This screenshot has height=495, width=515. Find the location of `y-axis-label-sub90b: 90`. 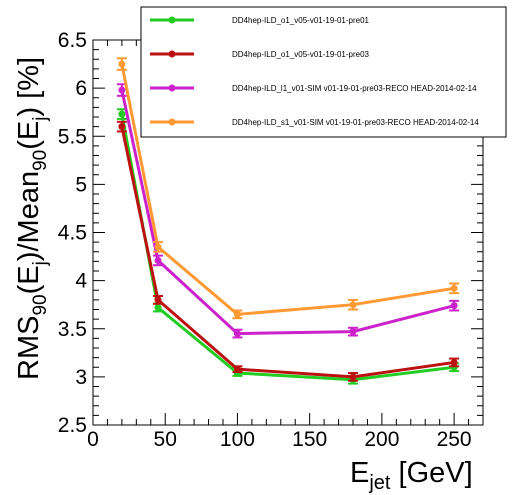

y-axis-label-sub90b: 90 is located at coordinates (40, 160).